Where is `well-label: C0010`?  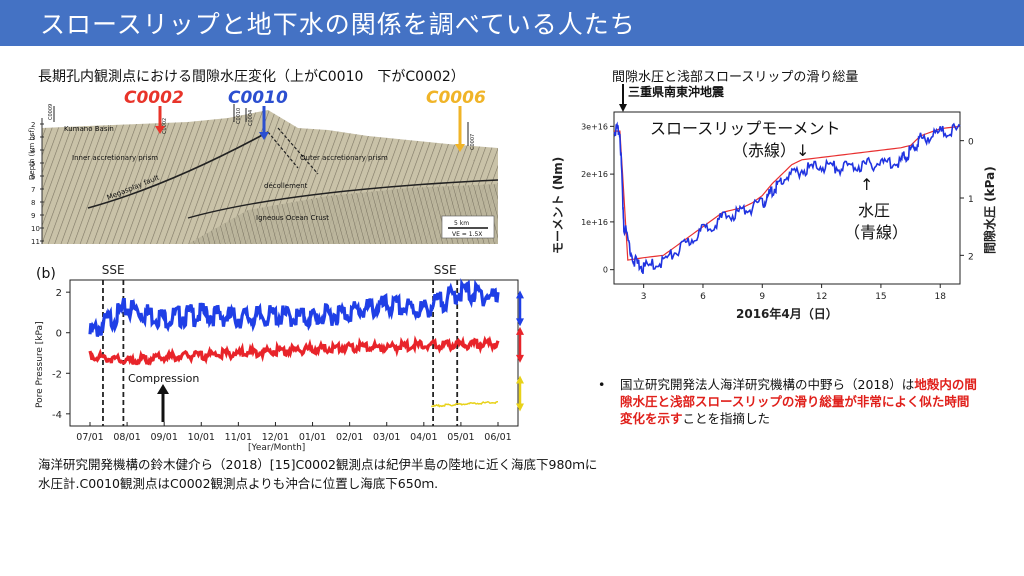 well-label: C0010 is located at coordinates (239, 116).